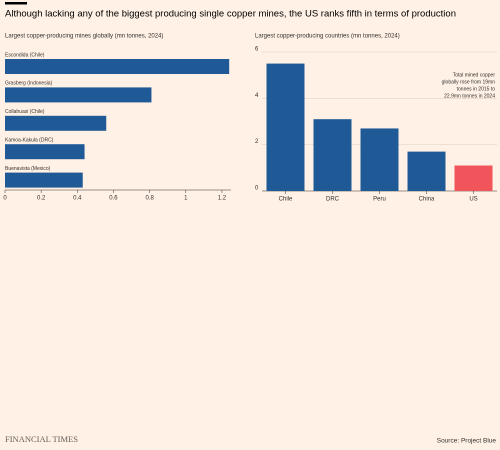 This screenshot has height=450, width=500. Describe the element at coordinates (379, 200) in the screenshot. I see `x-tick-label: Peru` at that location.